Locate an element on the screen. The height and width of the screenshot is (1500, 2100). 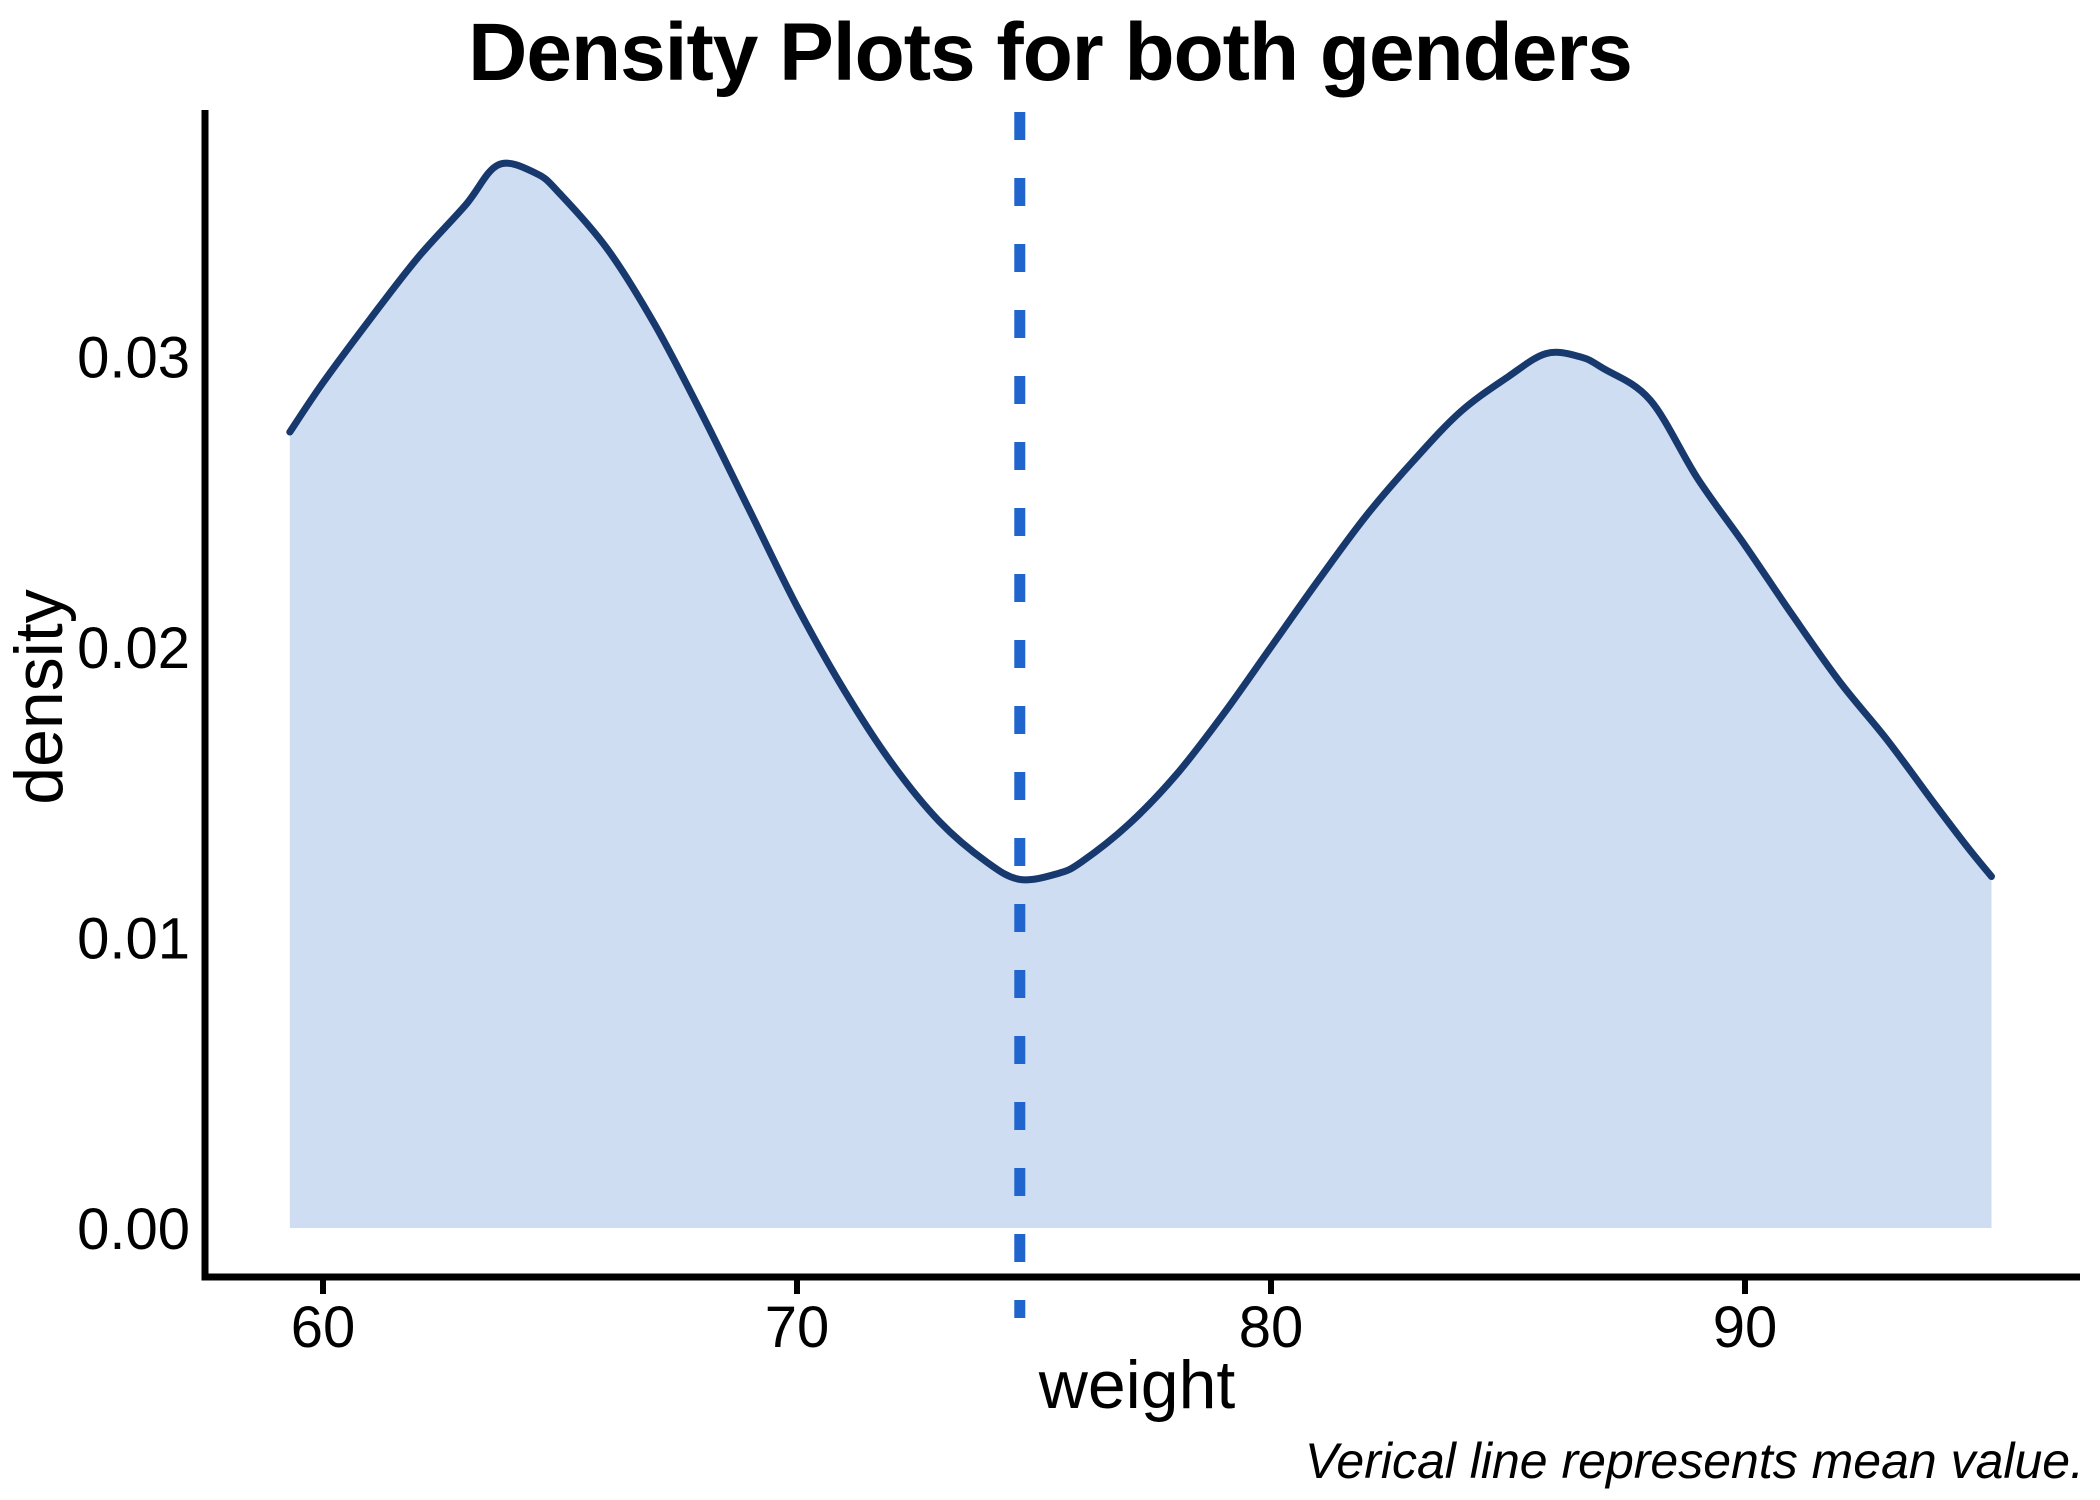
x-tick-label: 60 is located at coordinates (323, 1327).